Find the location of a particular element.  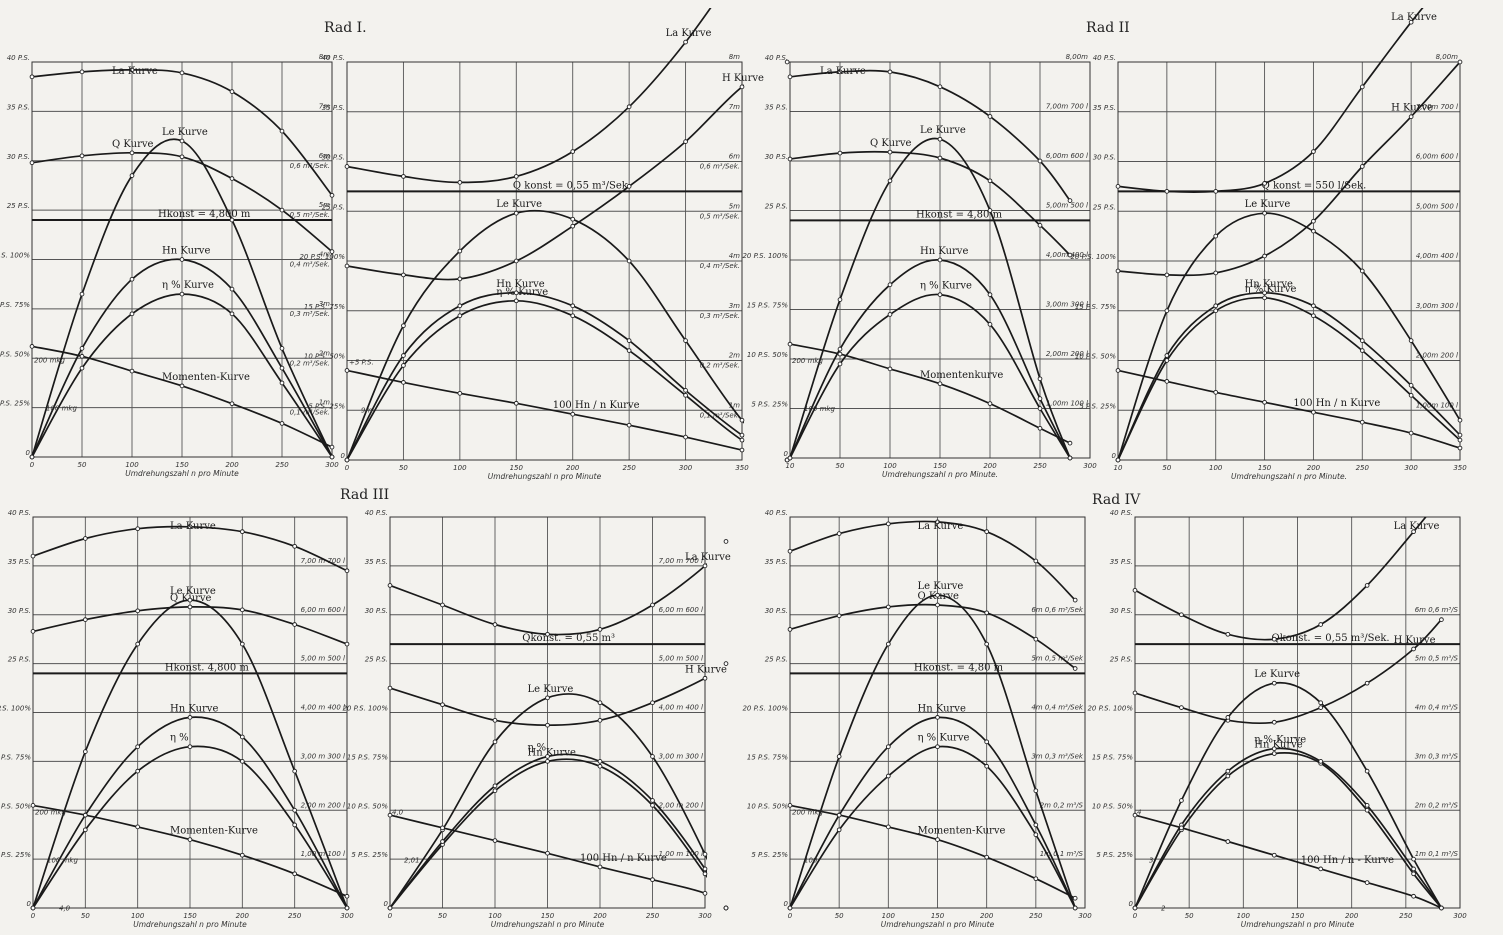

annotation: +5 P.S. is located at coordinates (361, 363).